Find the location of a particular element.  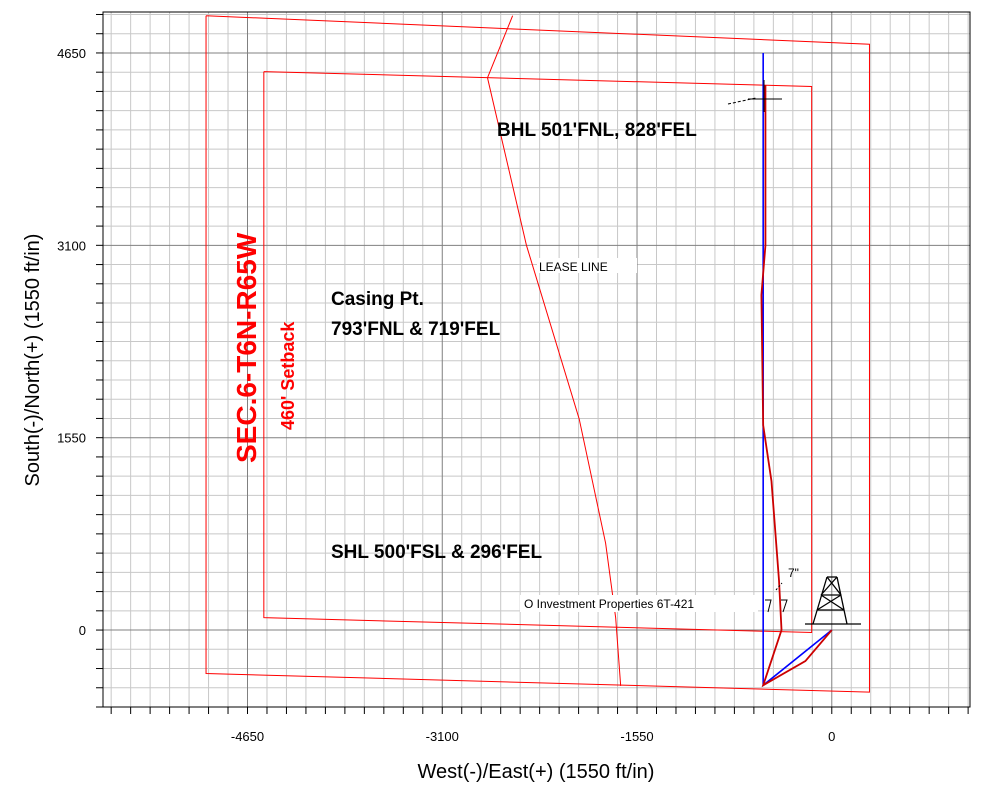

casing-point-label-line1: Casing Pt. is located at coordinates (377, 299).